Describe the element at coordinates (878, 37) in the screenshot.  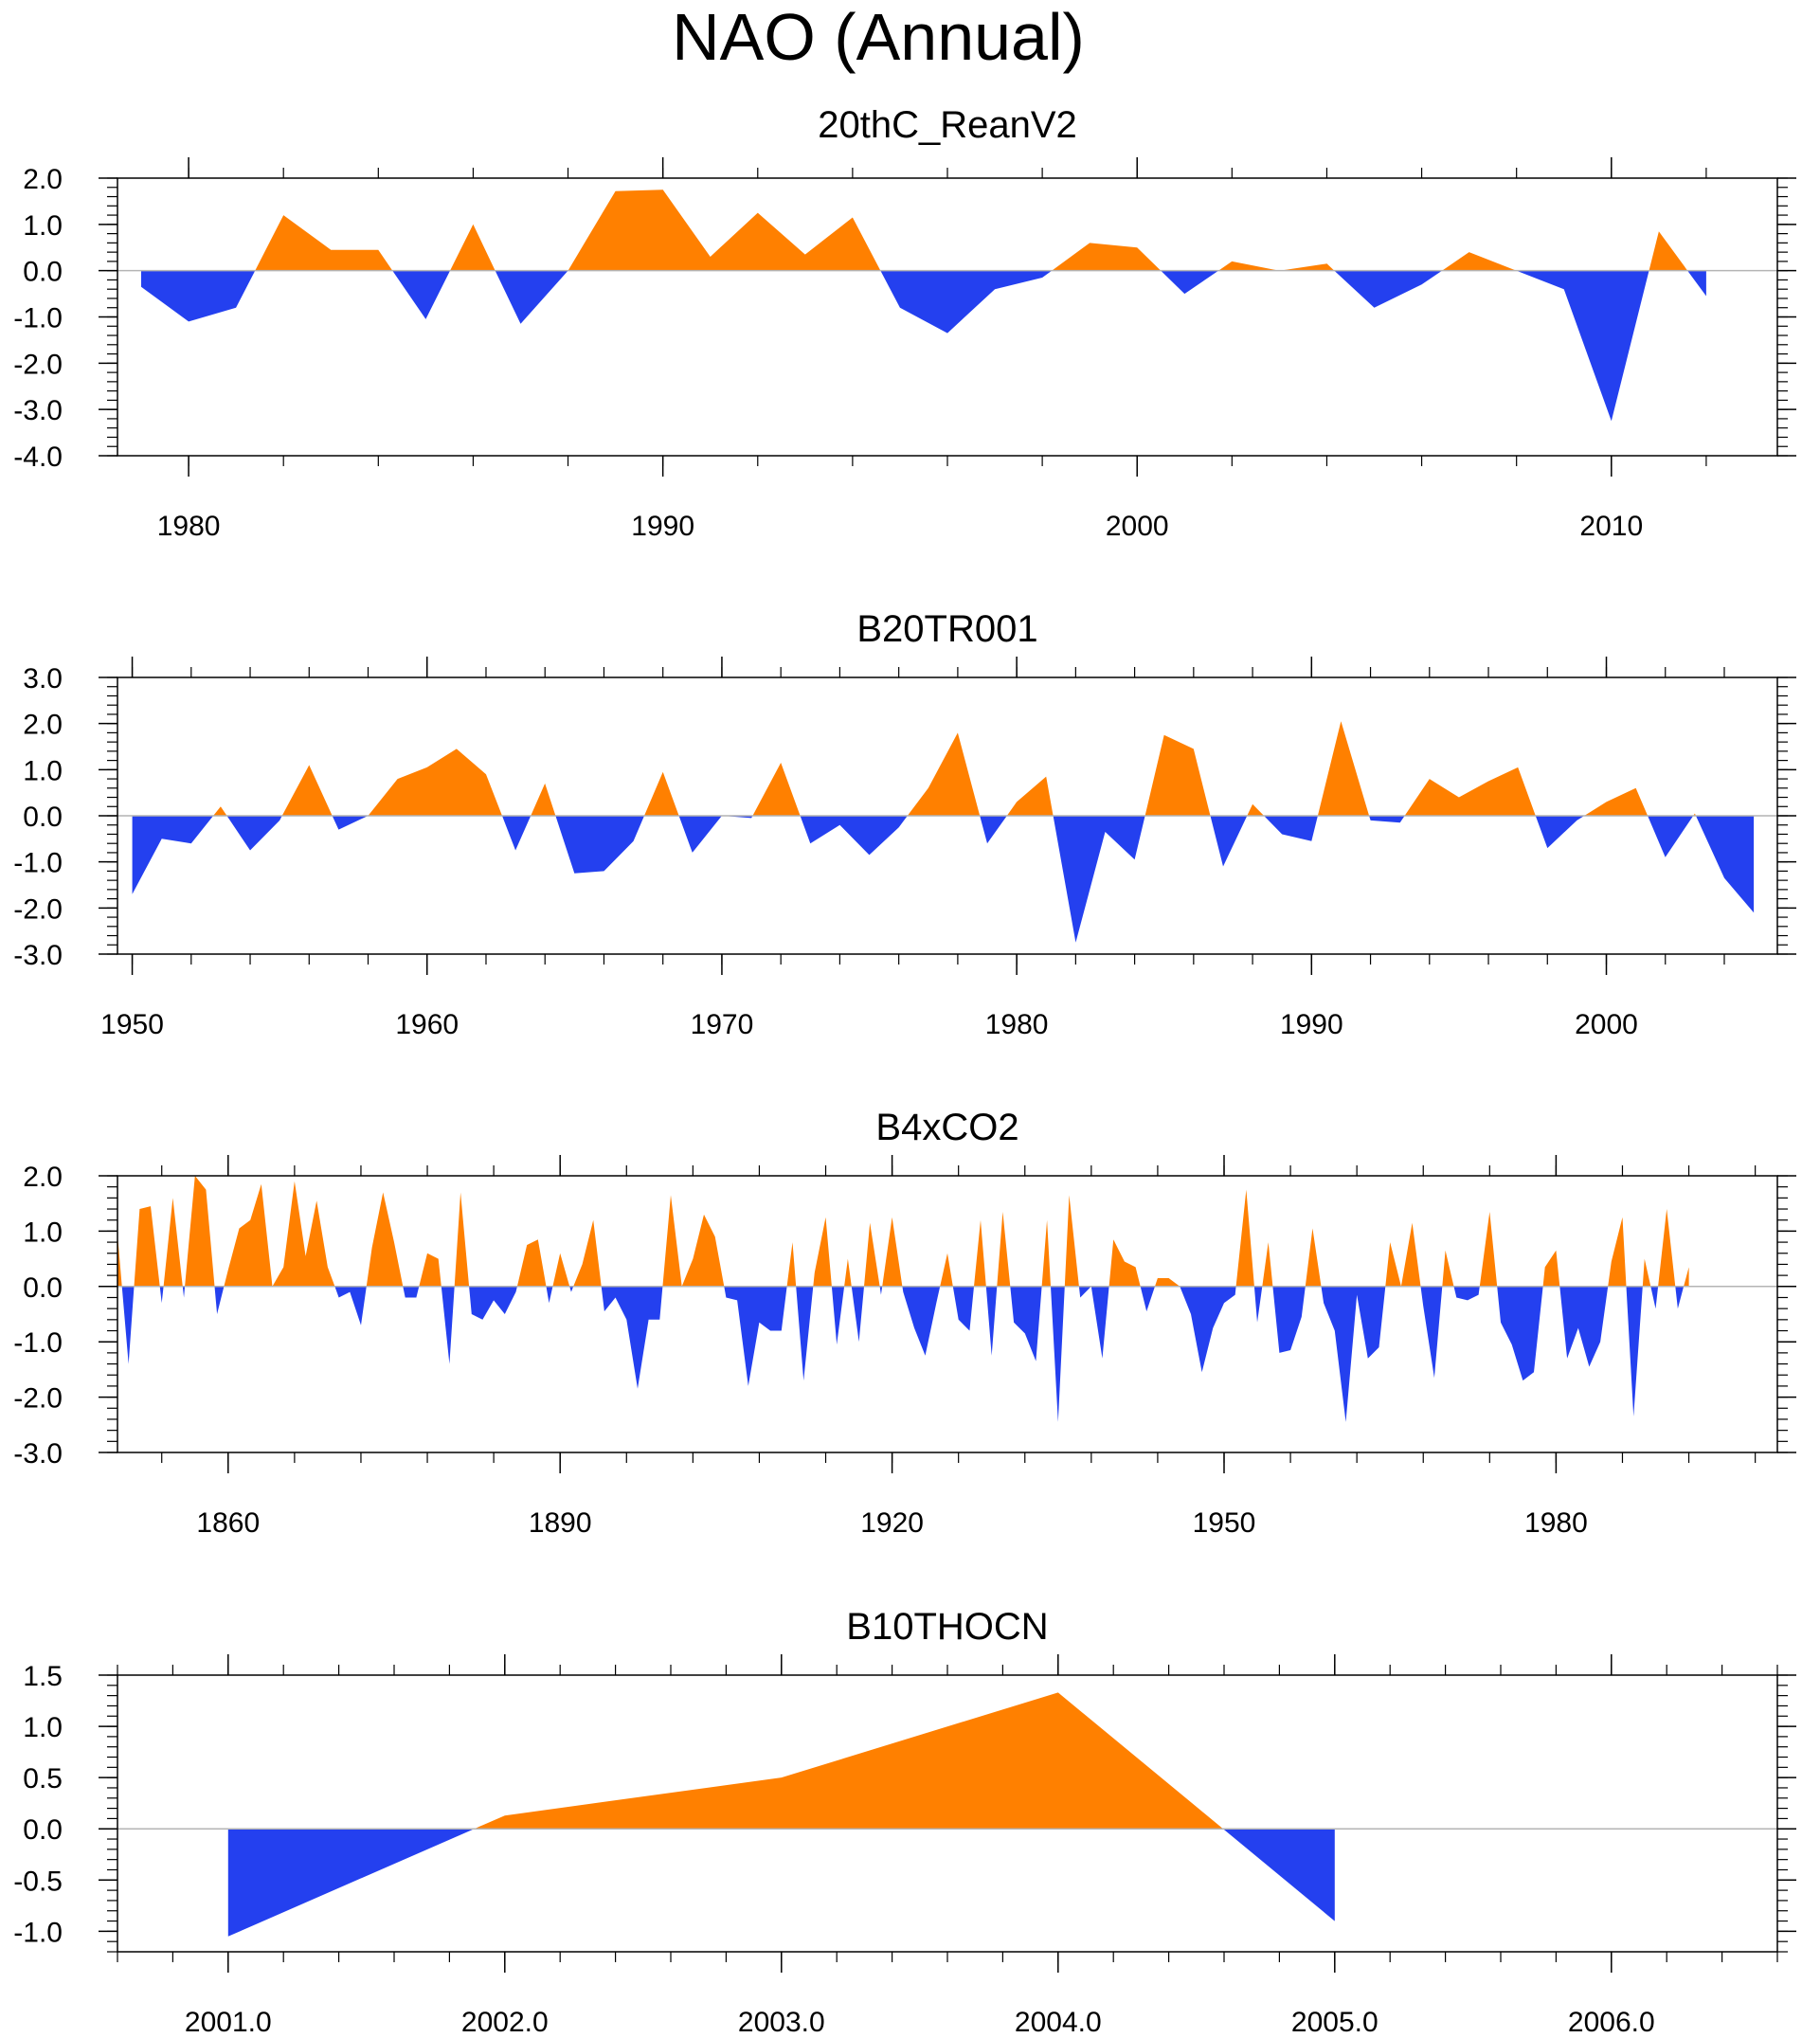
I see `main-title: NAO (Annual)` at that location.